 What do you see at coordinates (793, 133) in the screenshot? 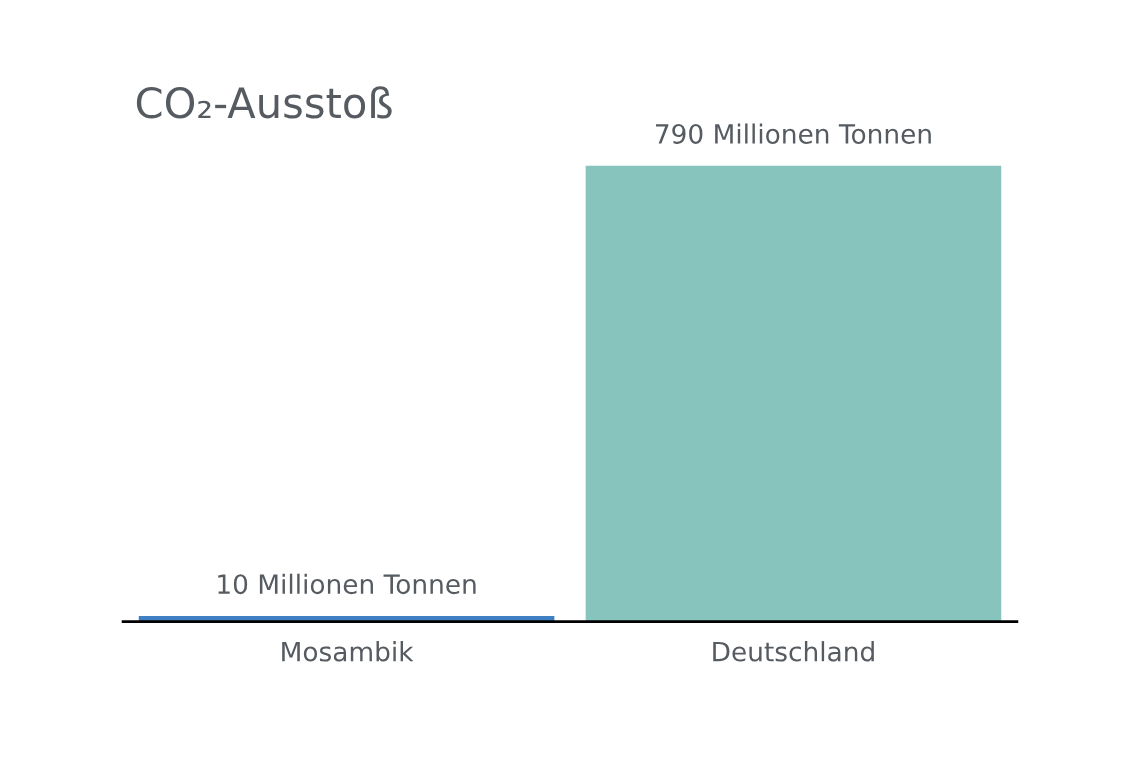
I see `data-label: 790 Millionen Tonnen` at bounding box center [793, 133].